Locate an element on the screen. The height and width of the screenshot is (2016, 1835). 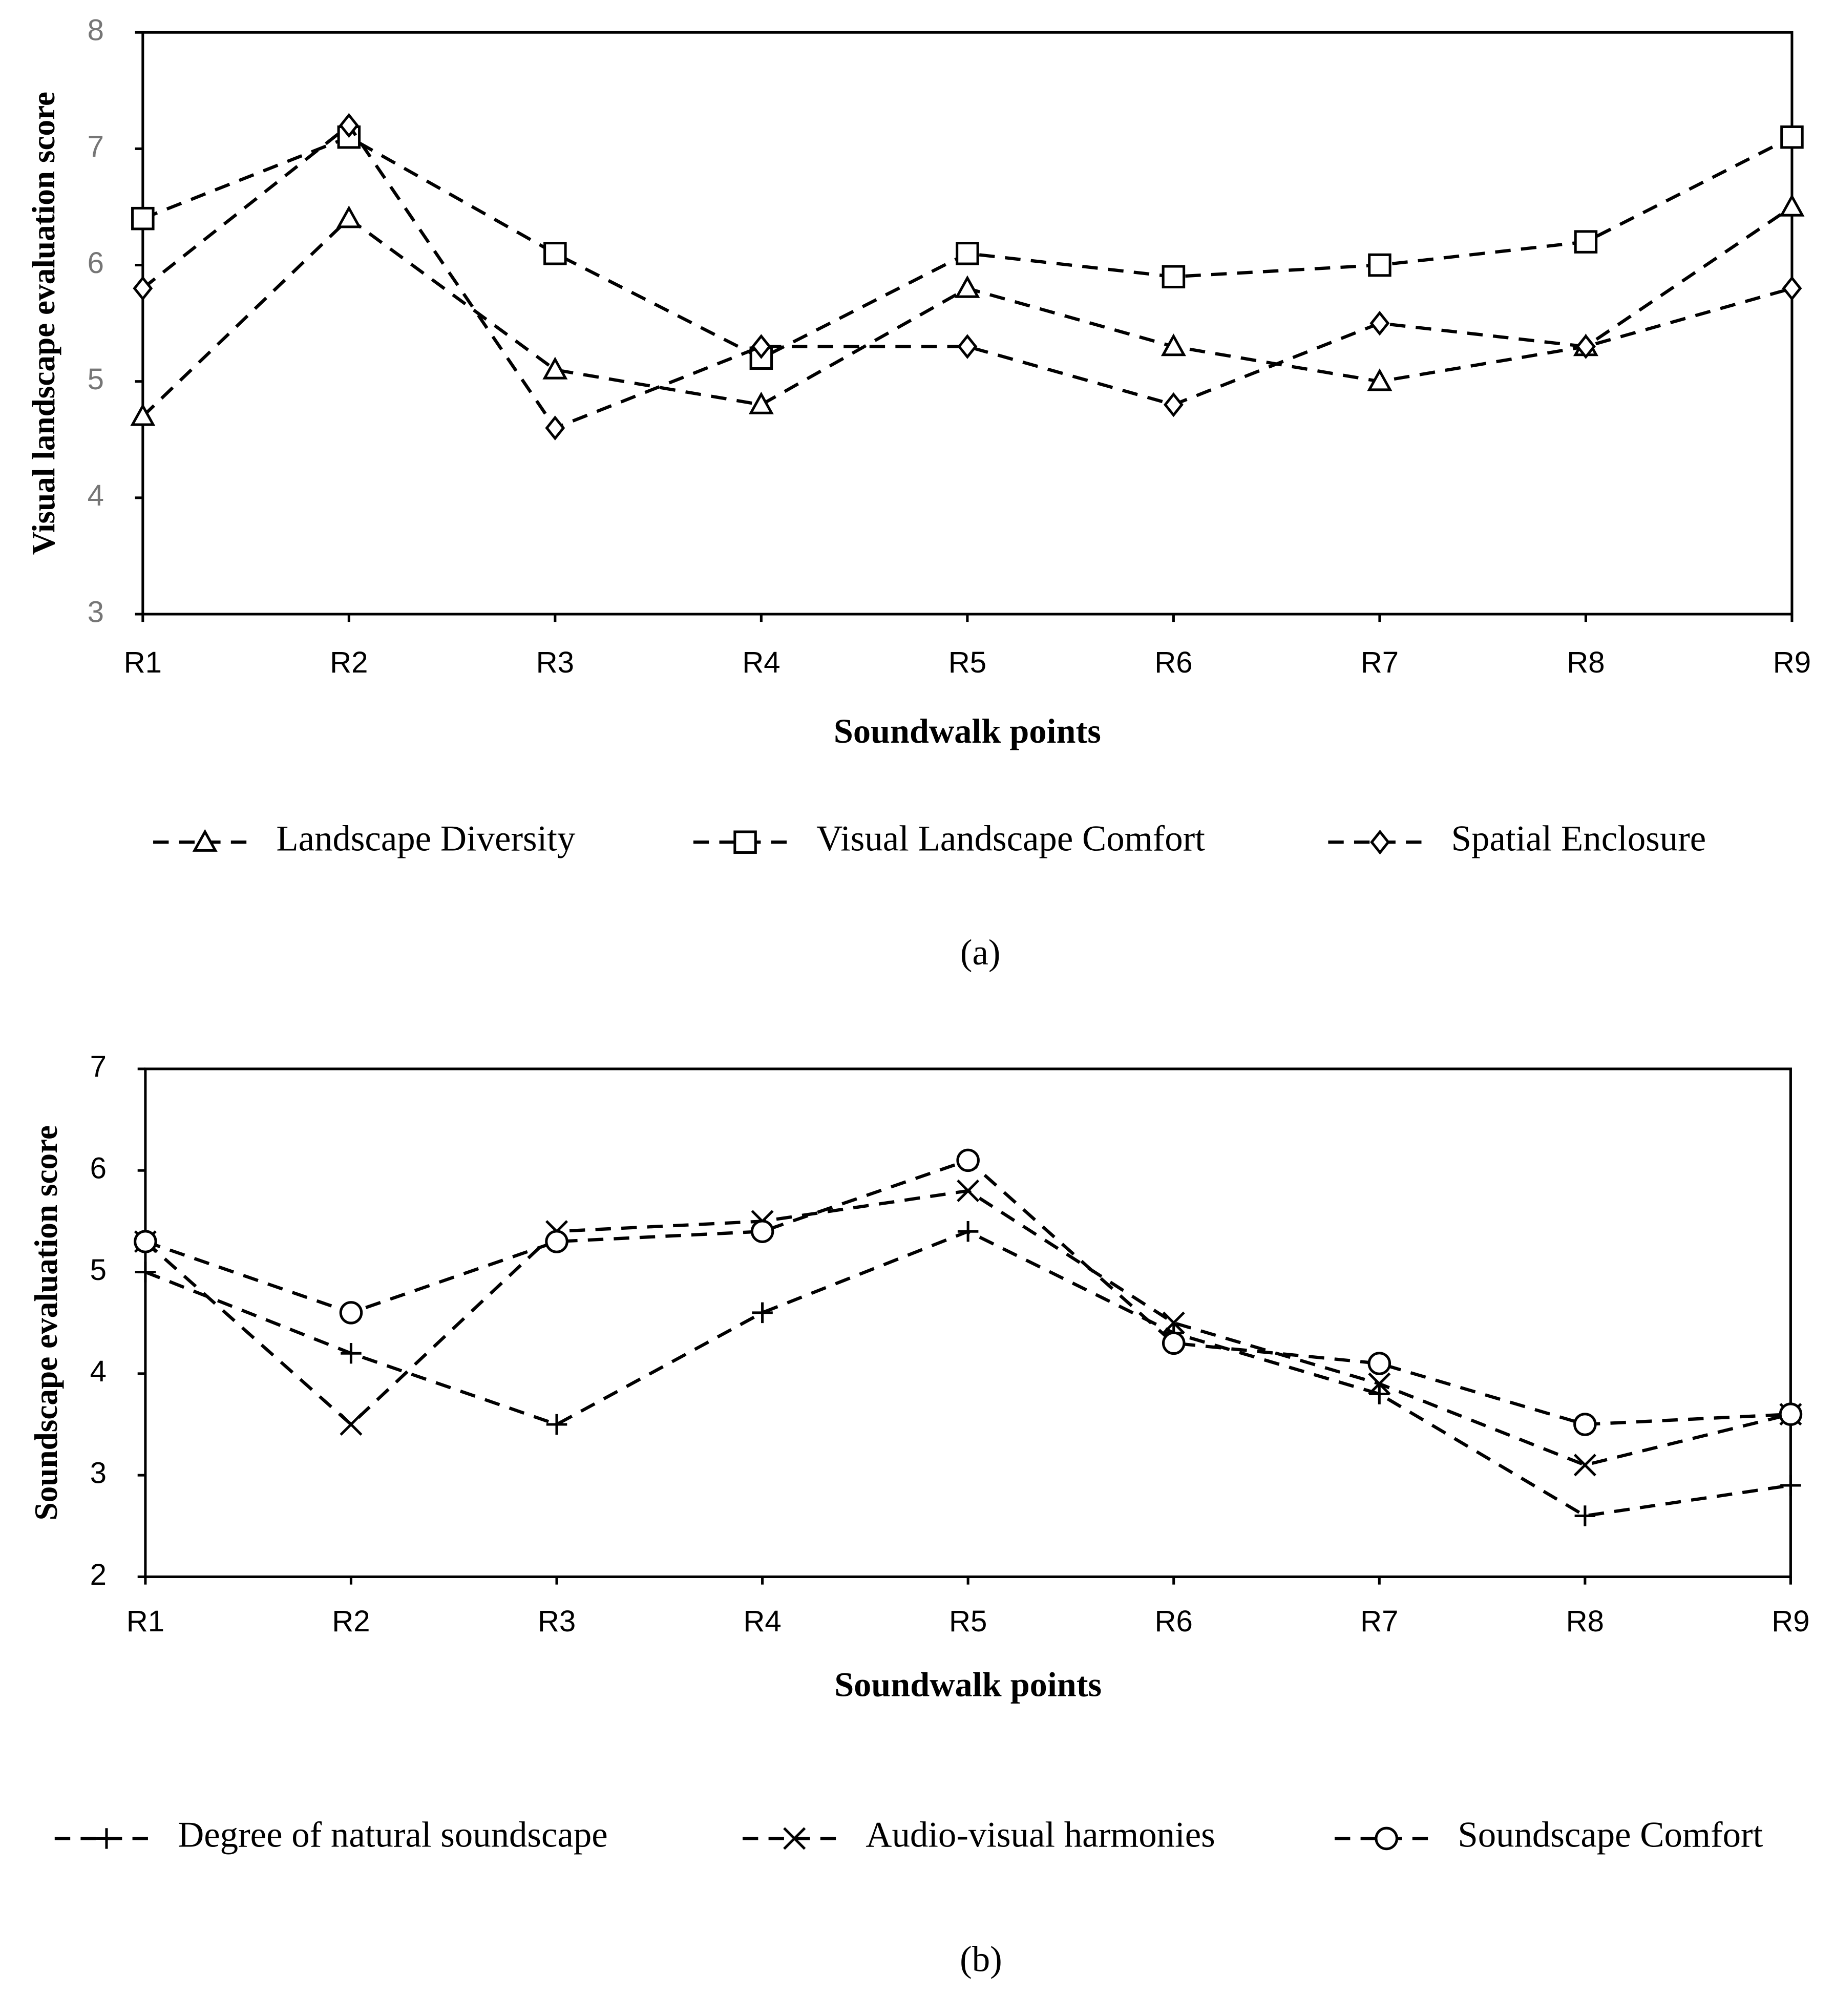
legend-label: Spatial Enclosure is located at coordinates (1578, 838).